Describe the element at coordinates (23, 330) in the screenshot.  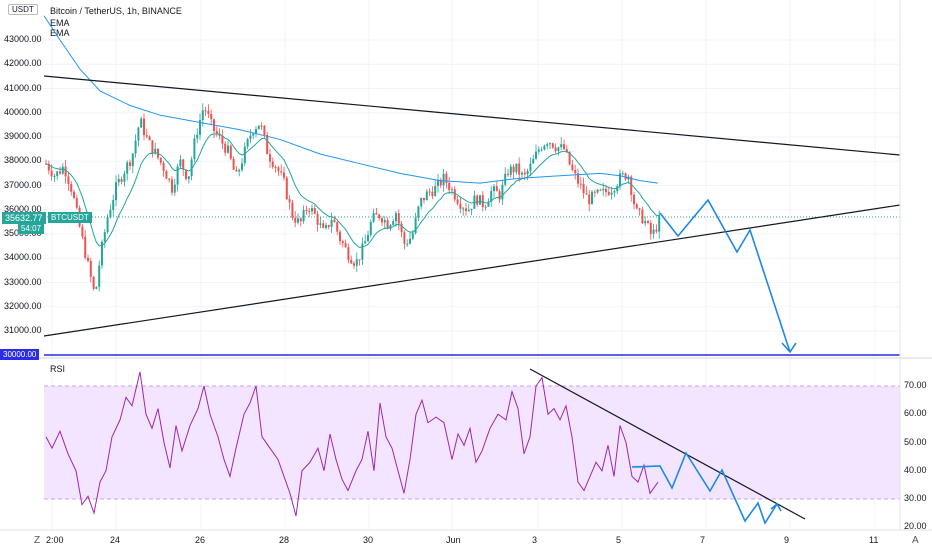
I see `price-tick-label: 31000.00` at that location.